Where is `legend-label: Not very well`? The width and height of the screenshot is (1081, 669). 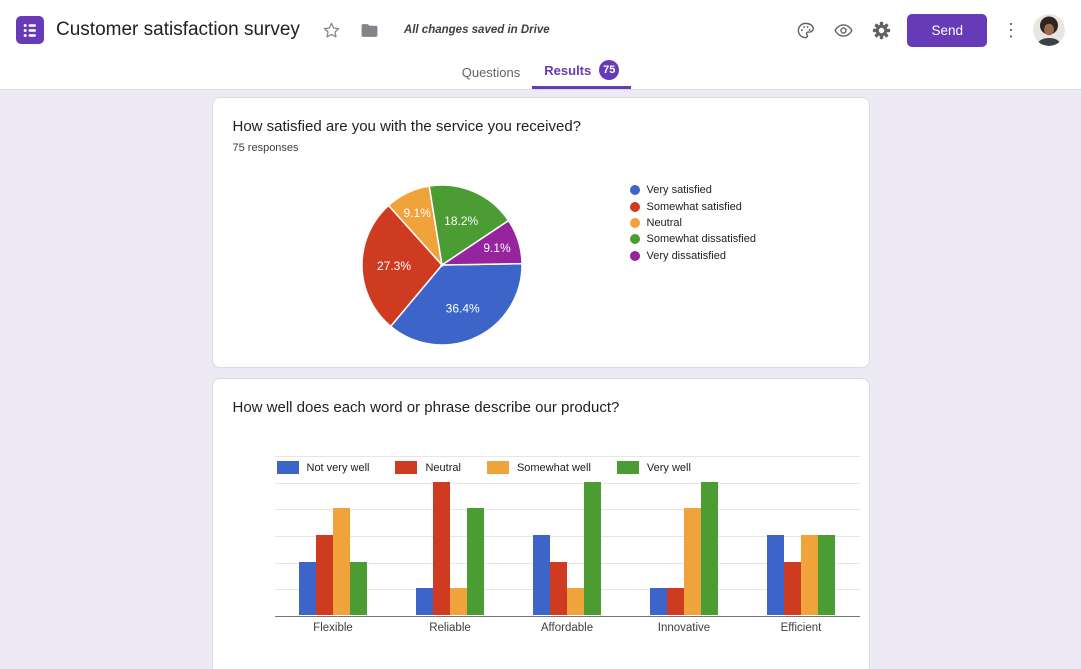
legend-label: Not very well is located at coordinates (338, 467).